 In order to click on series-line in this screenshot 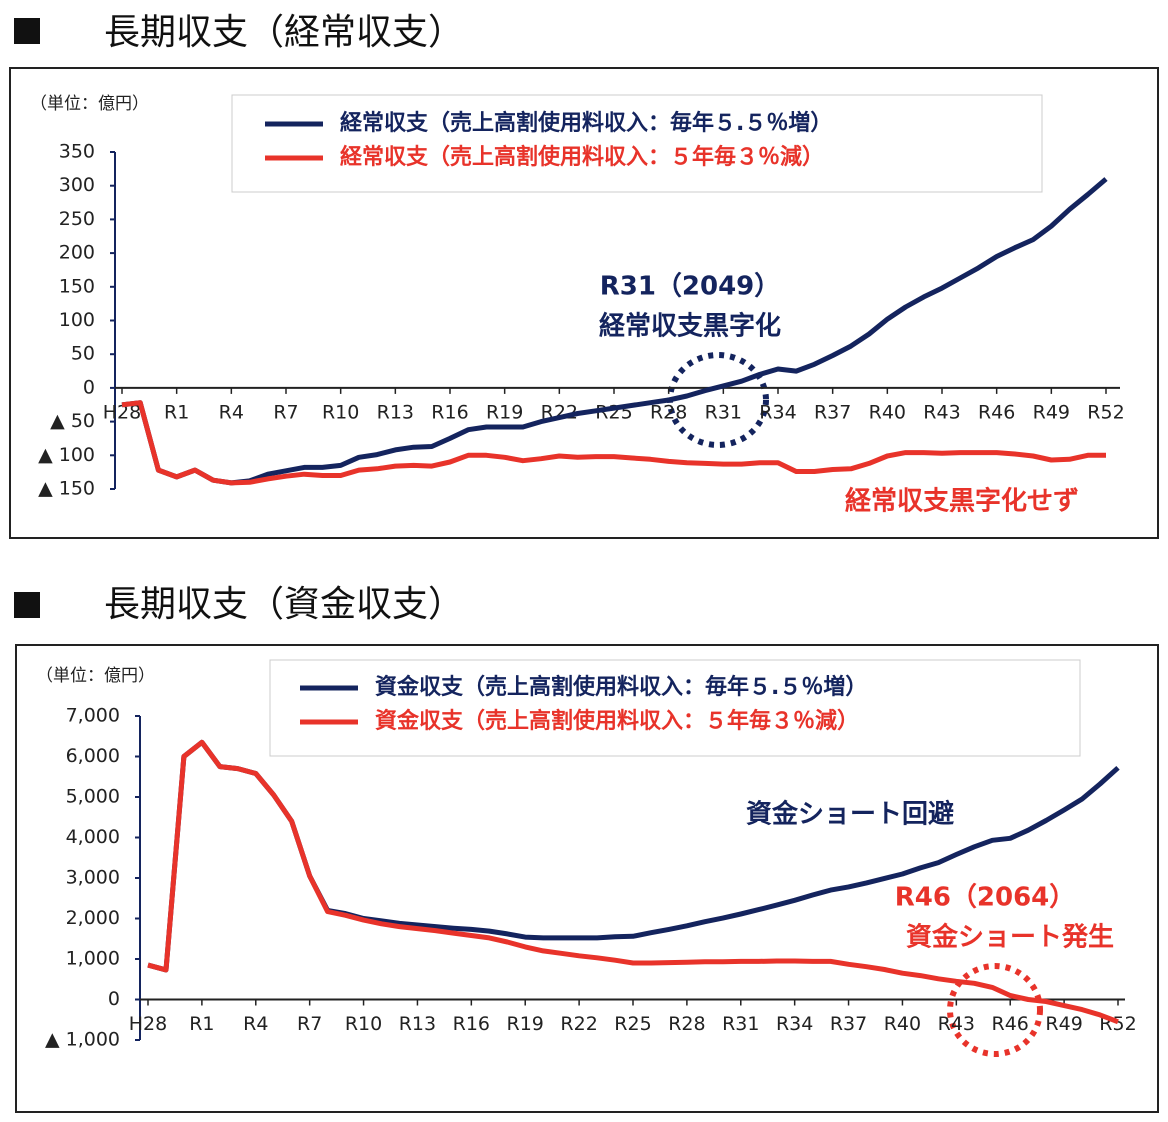, I will do `click(613, 443)`.